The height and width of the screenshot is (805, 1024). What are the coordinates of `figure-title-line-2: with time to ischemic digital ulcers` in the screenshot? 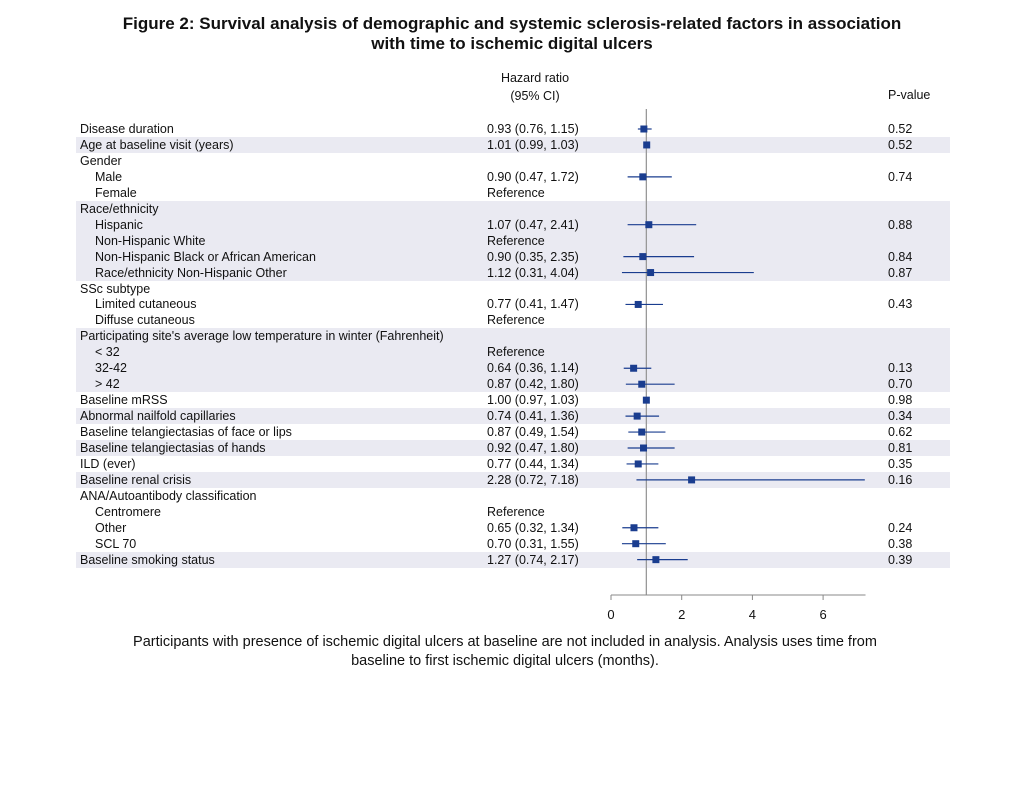 It's located at (512, 43).